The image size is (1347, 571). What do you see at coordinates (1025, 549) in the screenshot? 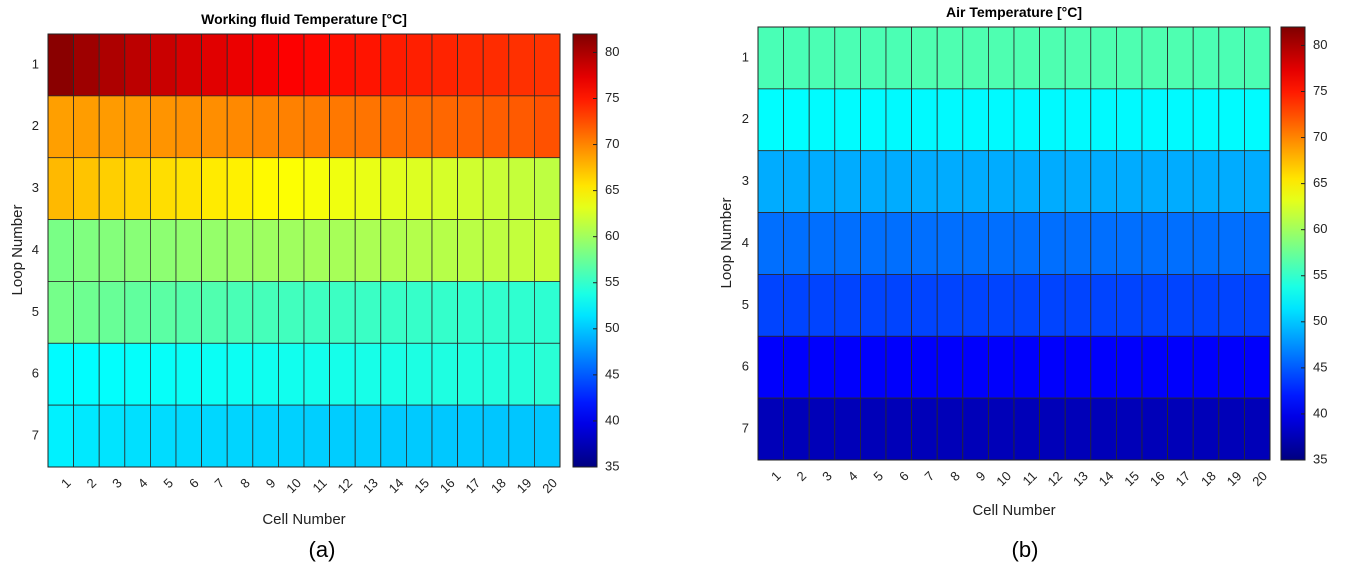
I see `panel-label: (b)` at bounding box center [1025, 549].